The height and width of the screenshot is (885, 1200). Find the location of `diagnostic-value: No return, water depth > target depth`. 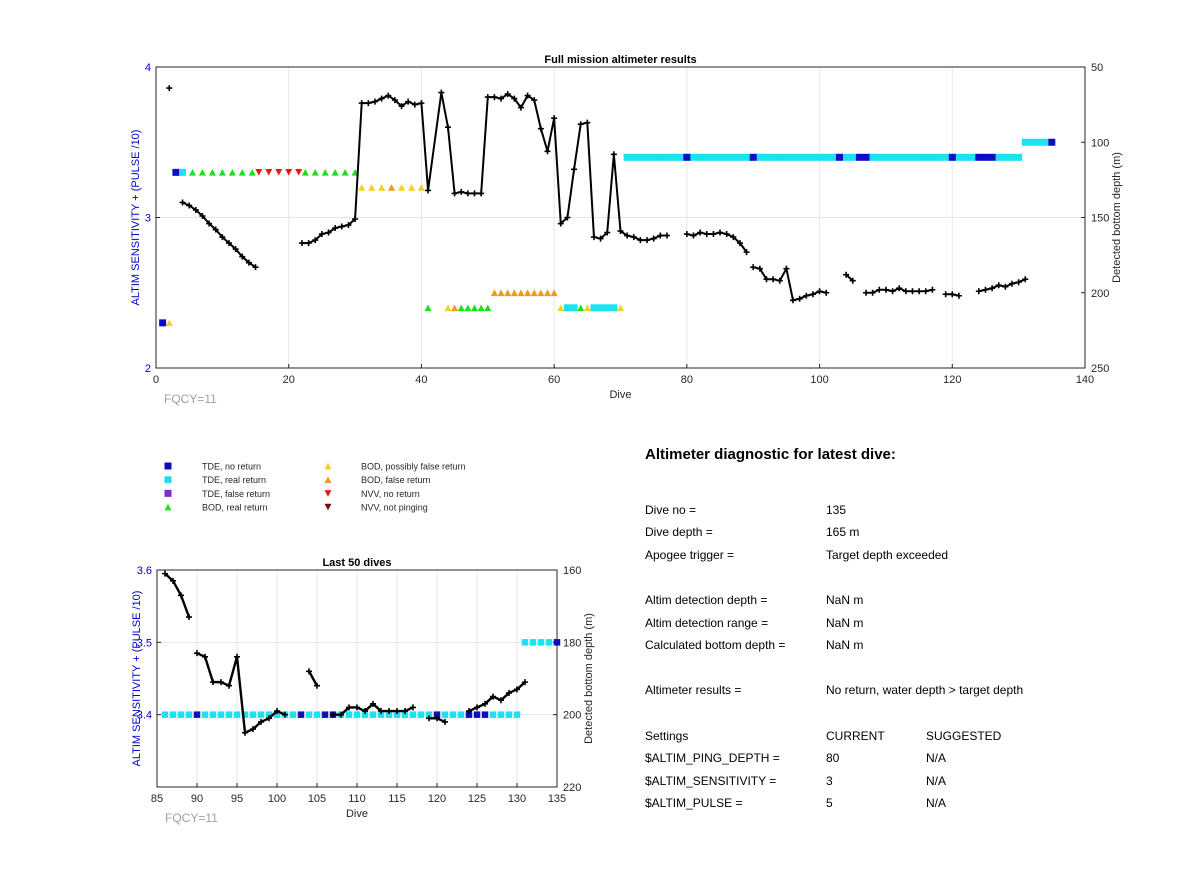

diagnostic-value: No return, water depth > target depth is located at coordinates (925, 690).